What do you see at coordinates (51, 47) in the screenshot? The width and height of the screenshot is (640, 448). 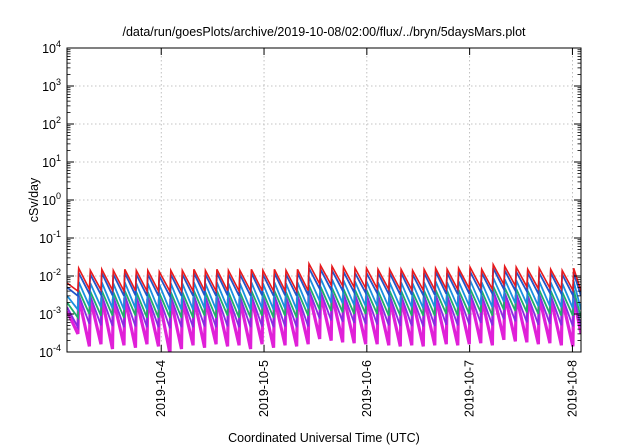 I see `y-tick-label: 10⁴` at bounding box center [51, 47].